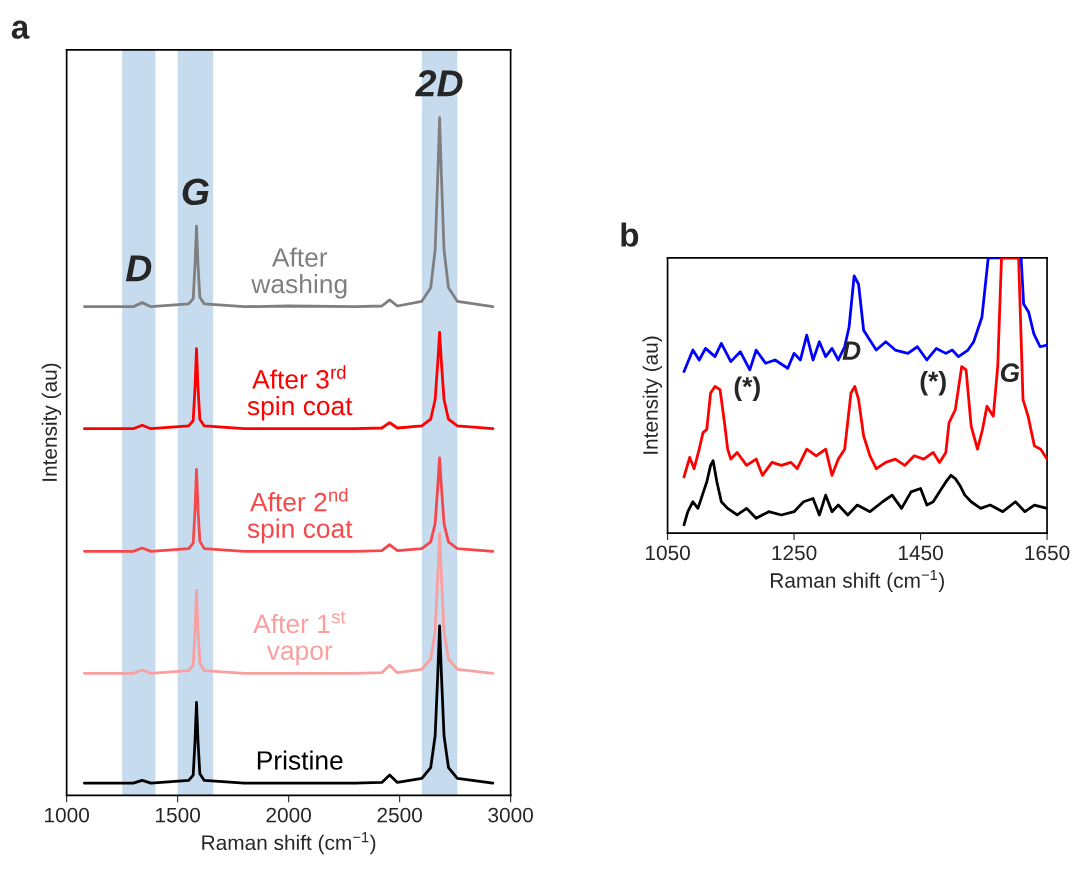 The height and width of the screenshot is (874, 1075). I want to click on series-label: After 1$^{st}$ vapor, so click(299, 638).